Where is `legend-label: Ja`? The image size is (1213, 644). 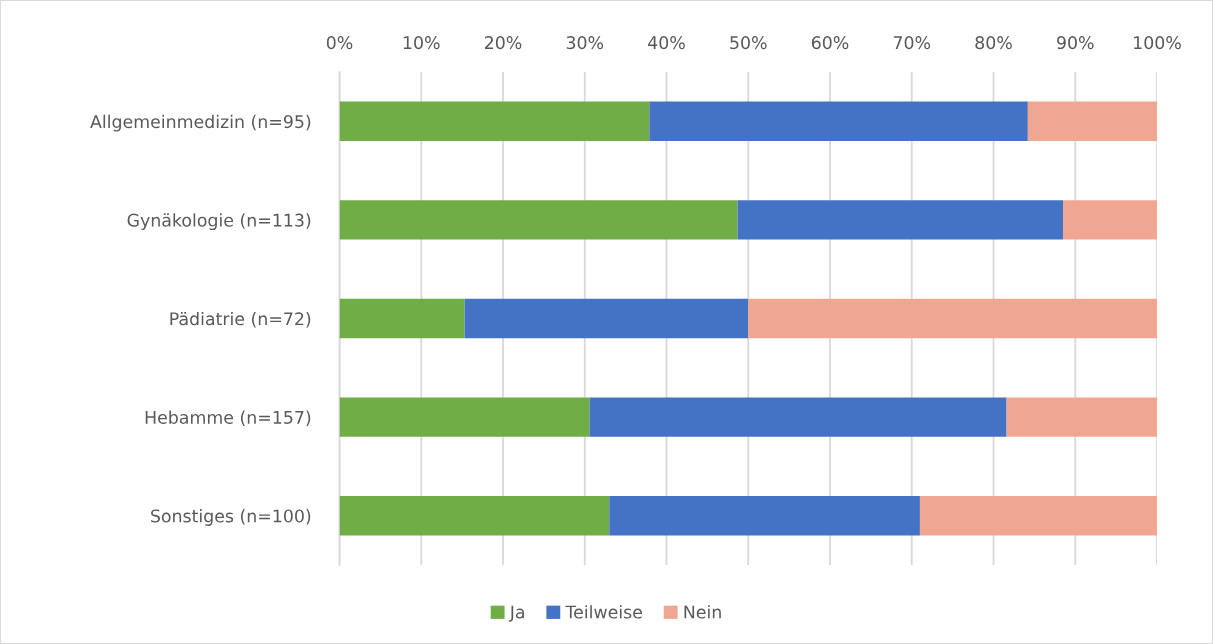 legend-label: Ja is located at coordinates (516, 613).